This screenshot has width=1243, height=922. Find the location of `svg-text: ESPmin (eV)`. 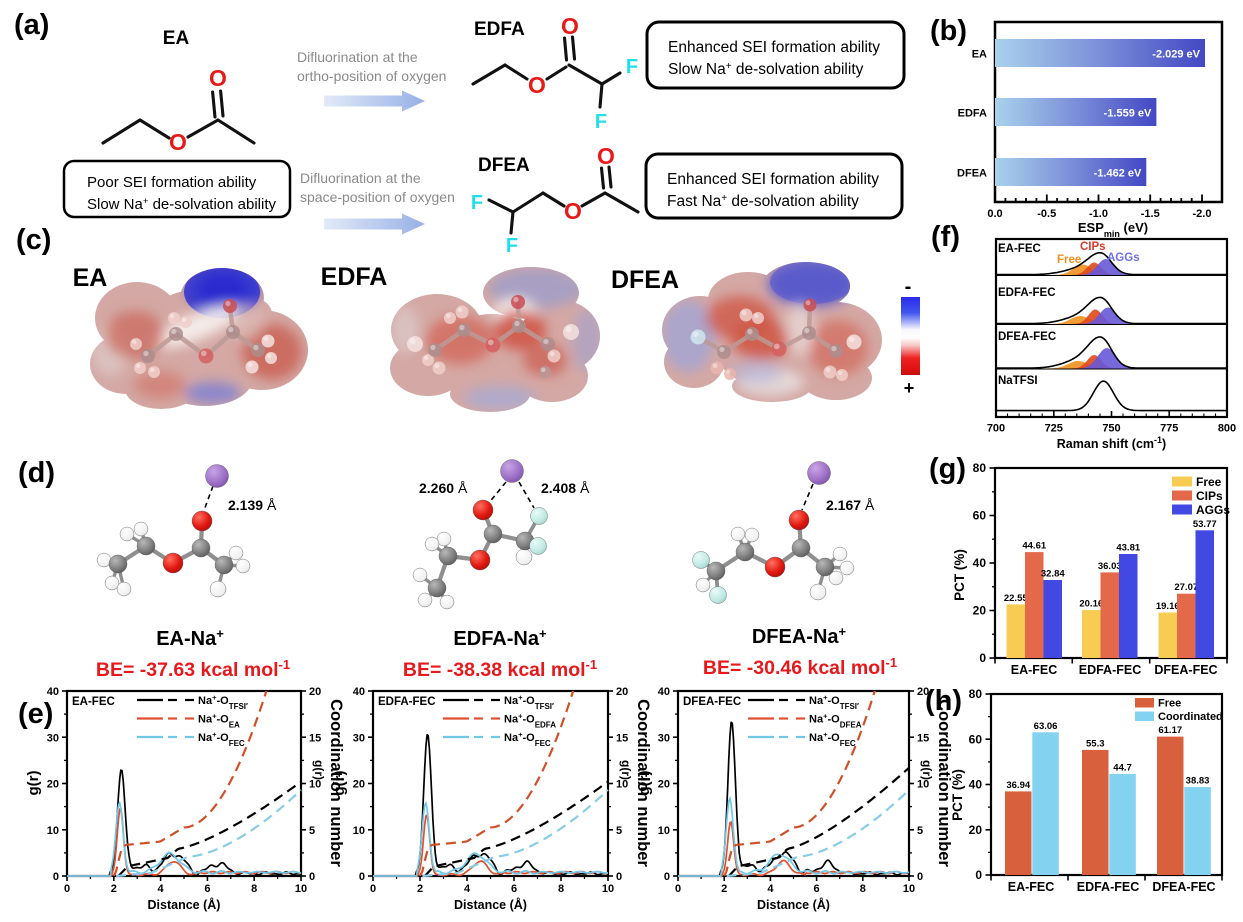

svg-text: ESPmin (eV) is located at coordinates (1113, 229).